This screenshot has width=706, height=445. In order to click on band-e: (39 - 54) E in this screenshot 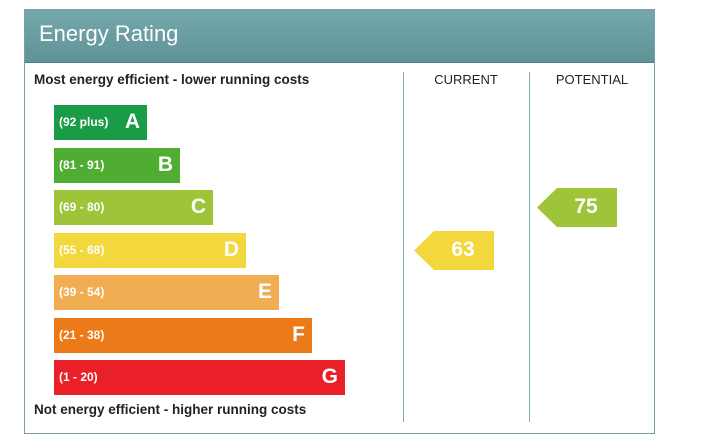, I will do `click(166, 292)`.